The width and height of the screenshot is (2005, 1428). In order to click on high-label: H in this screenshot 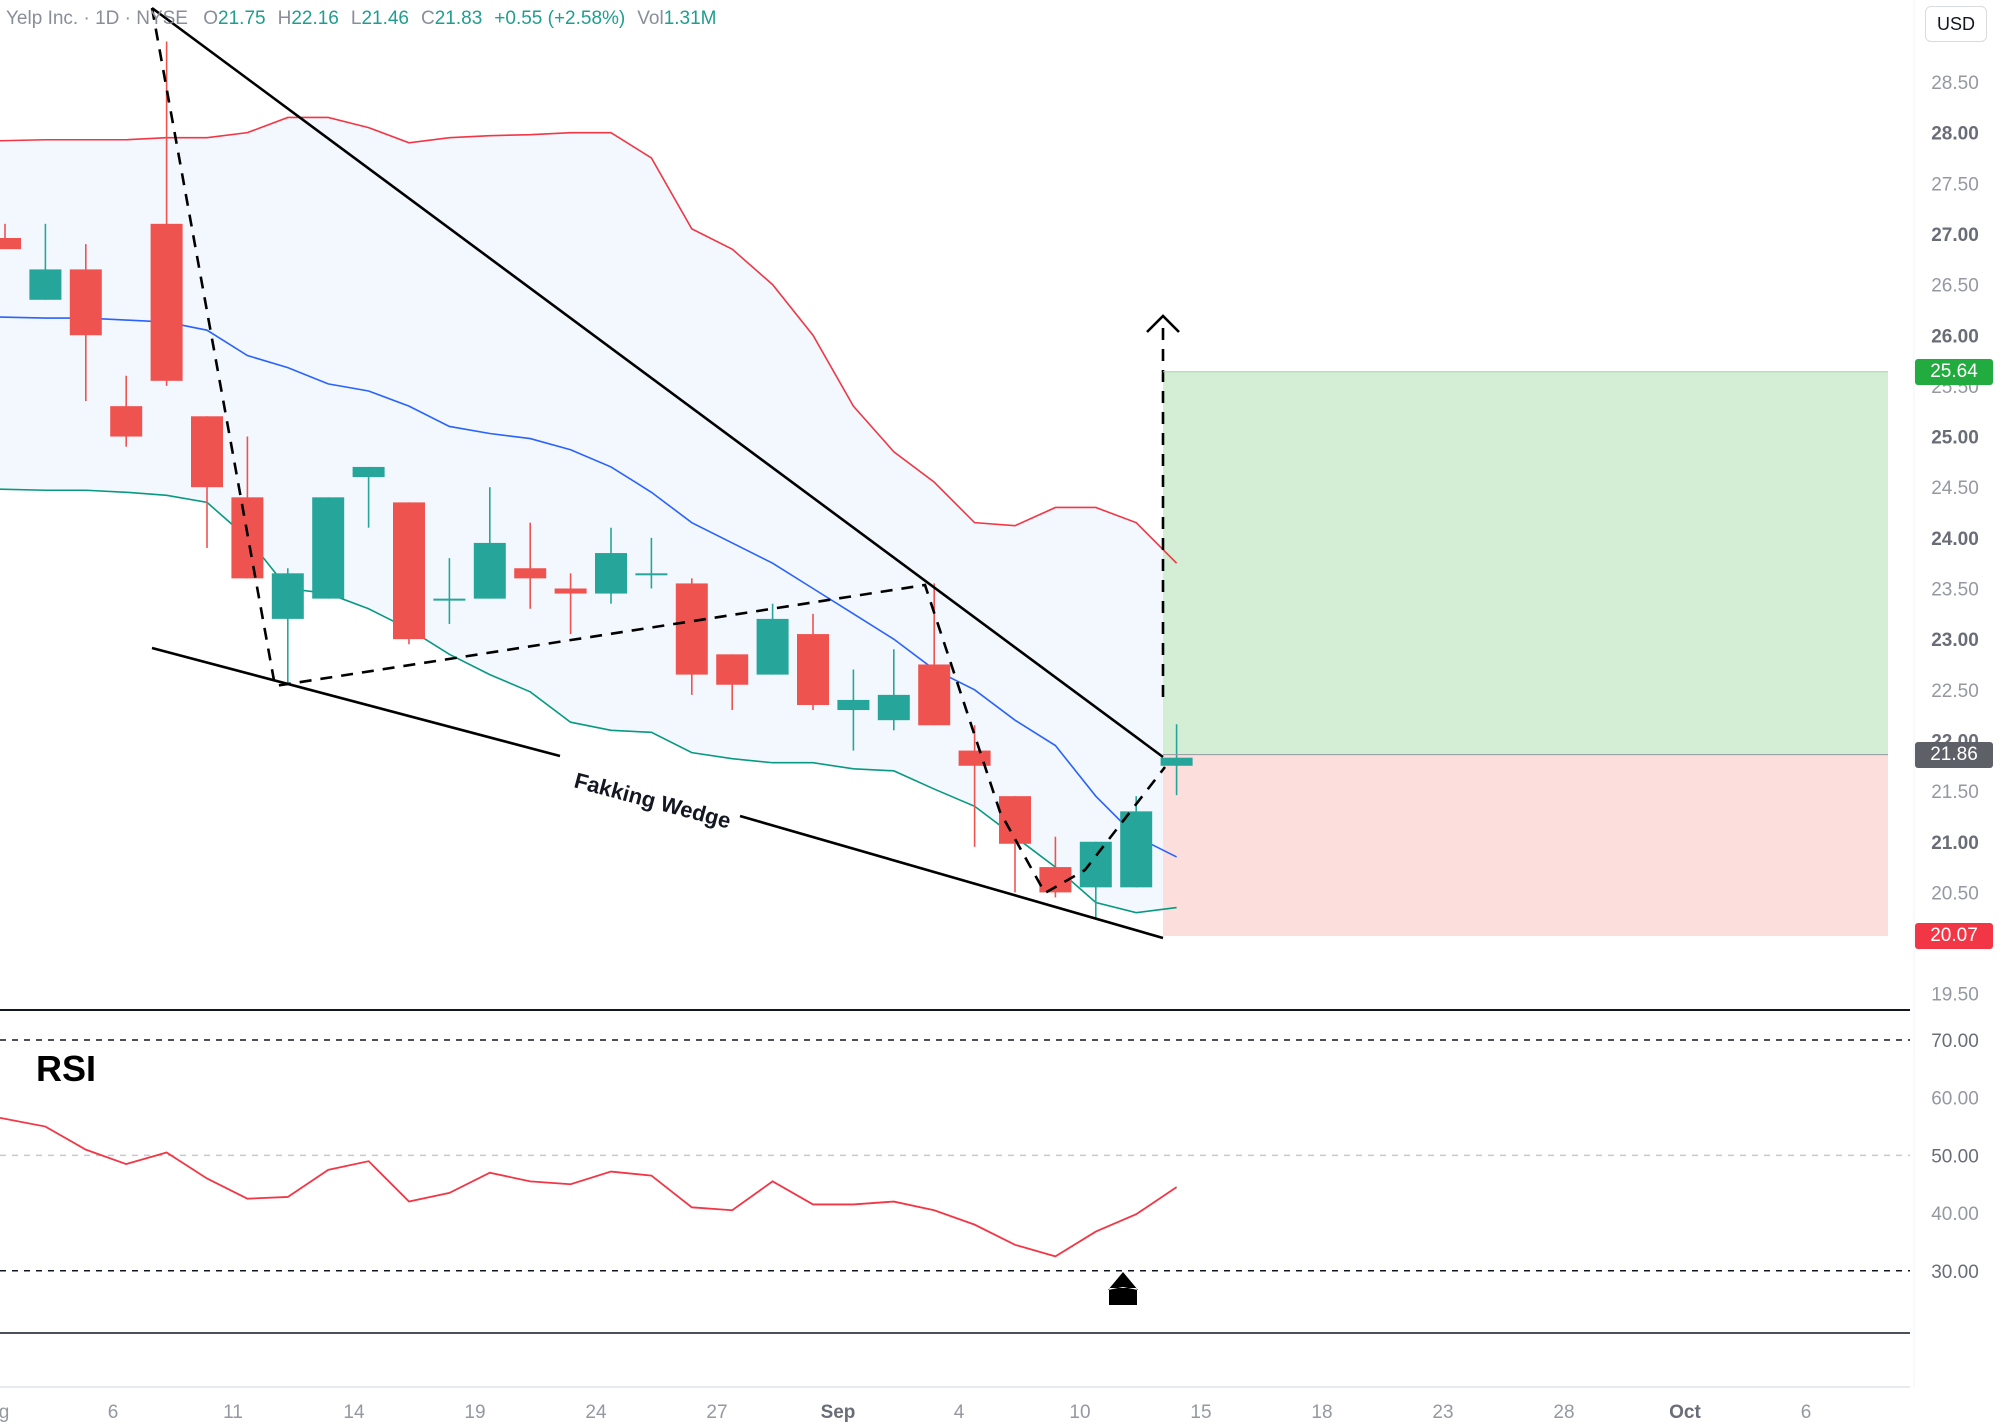, I will do `click(284, 18)`.